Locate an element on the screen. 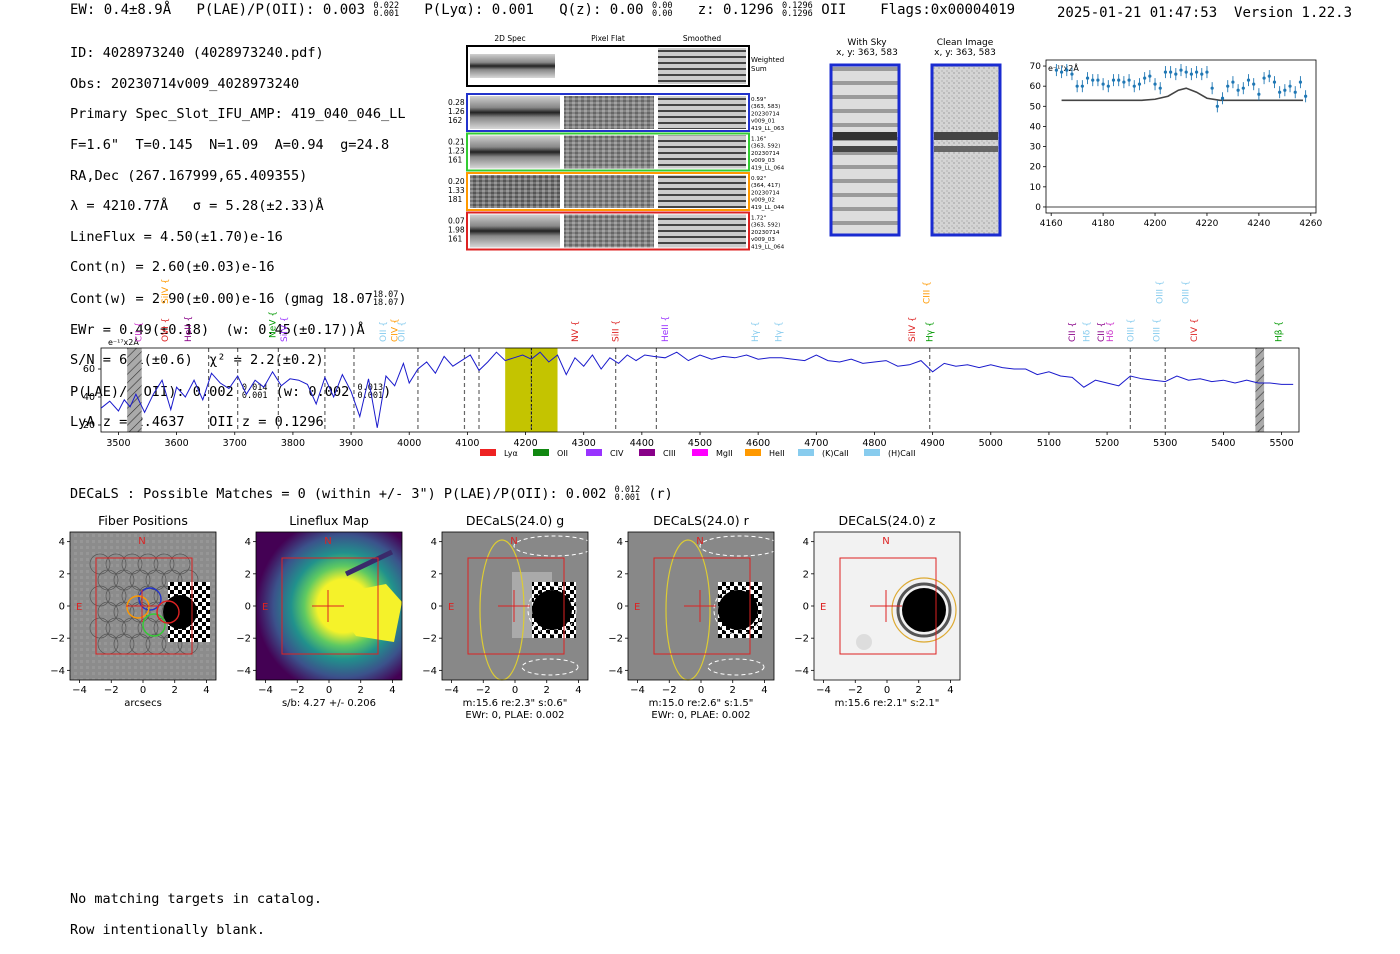  panel-caption: m:15.6 re:2.1" s:2.1" is located at coordinates (887, 703).